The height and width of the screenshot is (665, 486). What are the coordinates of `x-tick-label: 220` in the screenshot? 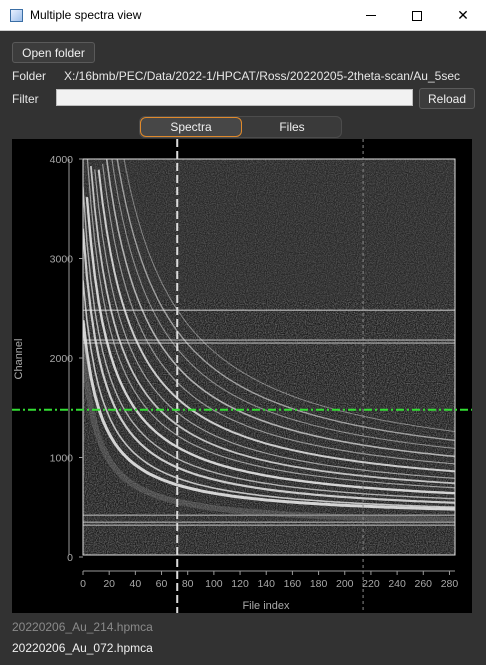 It's located at (371, 584).